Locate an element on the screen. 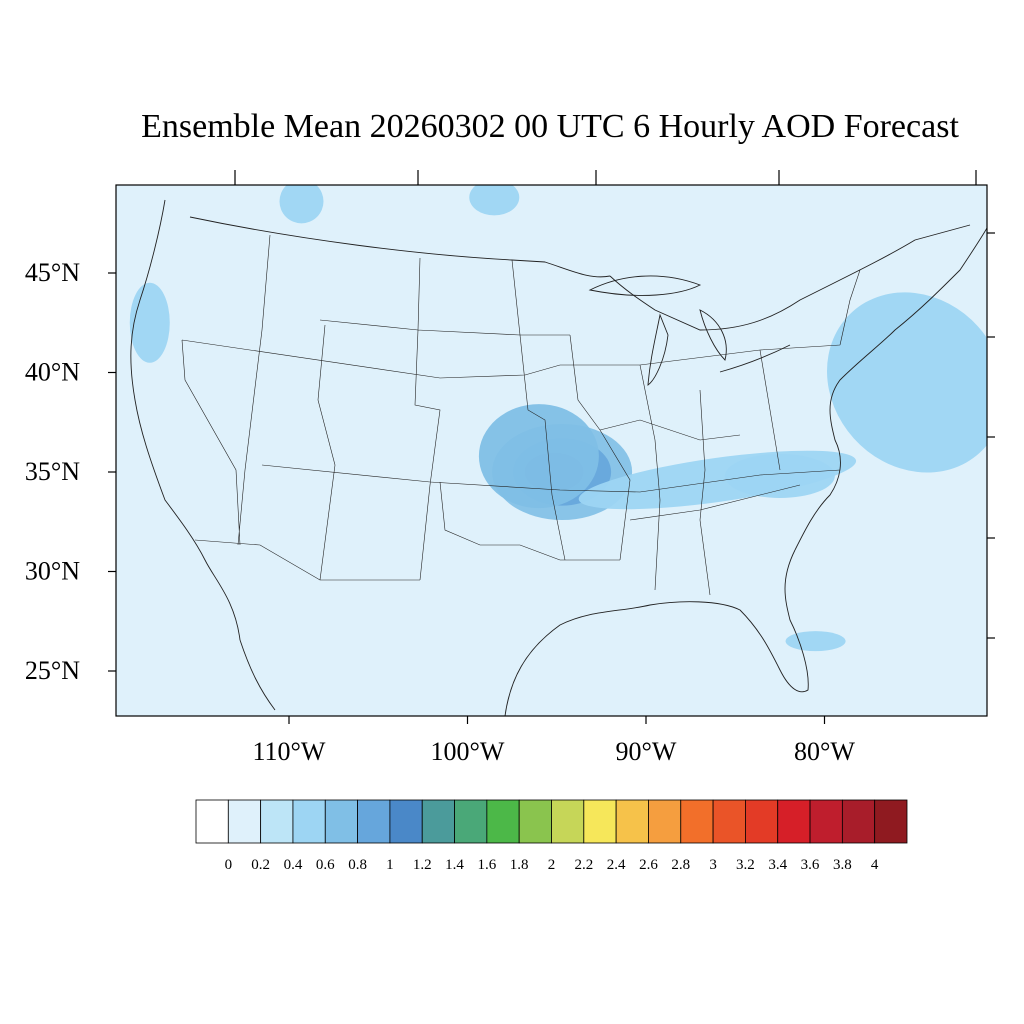 Image resolution: width=1024 pixels, height=1024 pixels. lat-label: 40°N is located at coordinates (52, 372).